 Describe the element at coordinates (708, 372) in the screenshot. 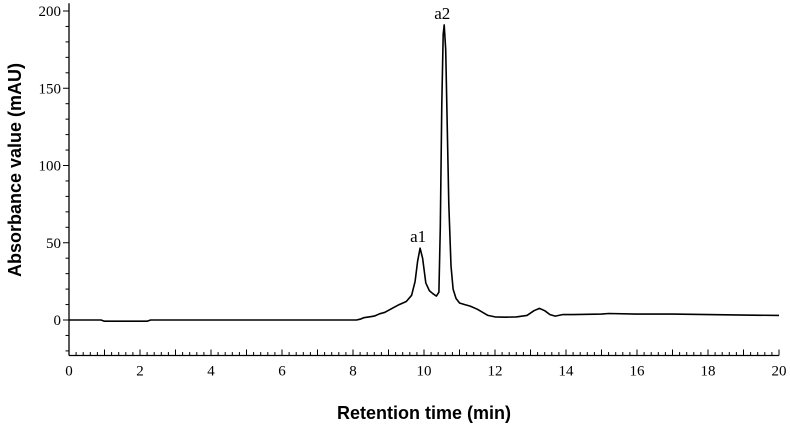

I see `x-tick-label: 18` at that location.